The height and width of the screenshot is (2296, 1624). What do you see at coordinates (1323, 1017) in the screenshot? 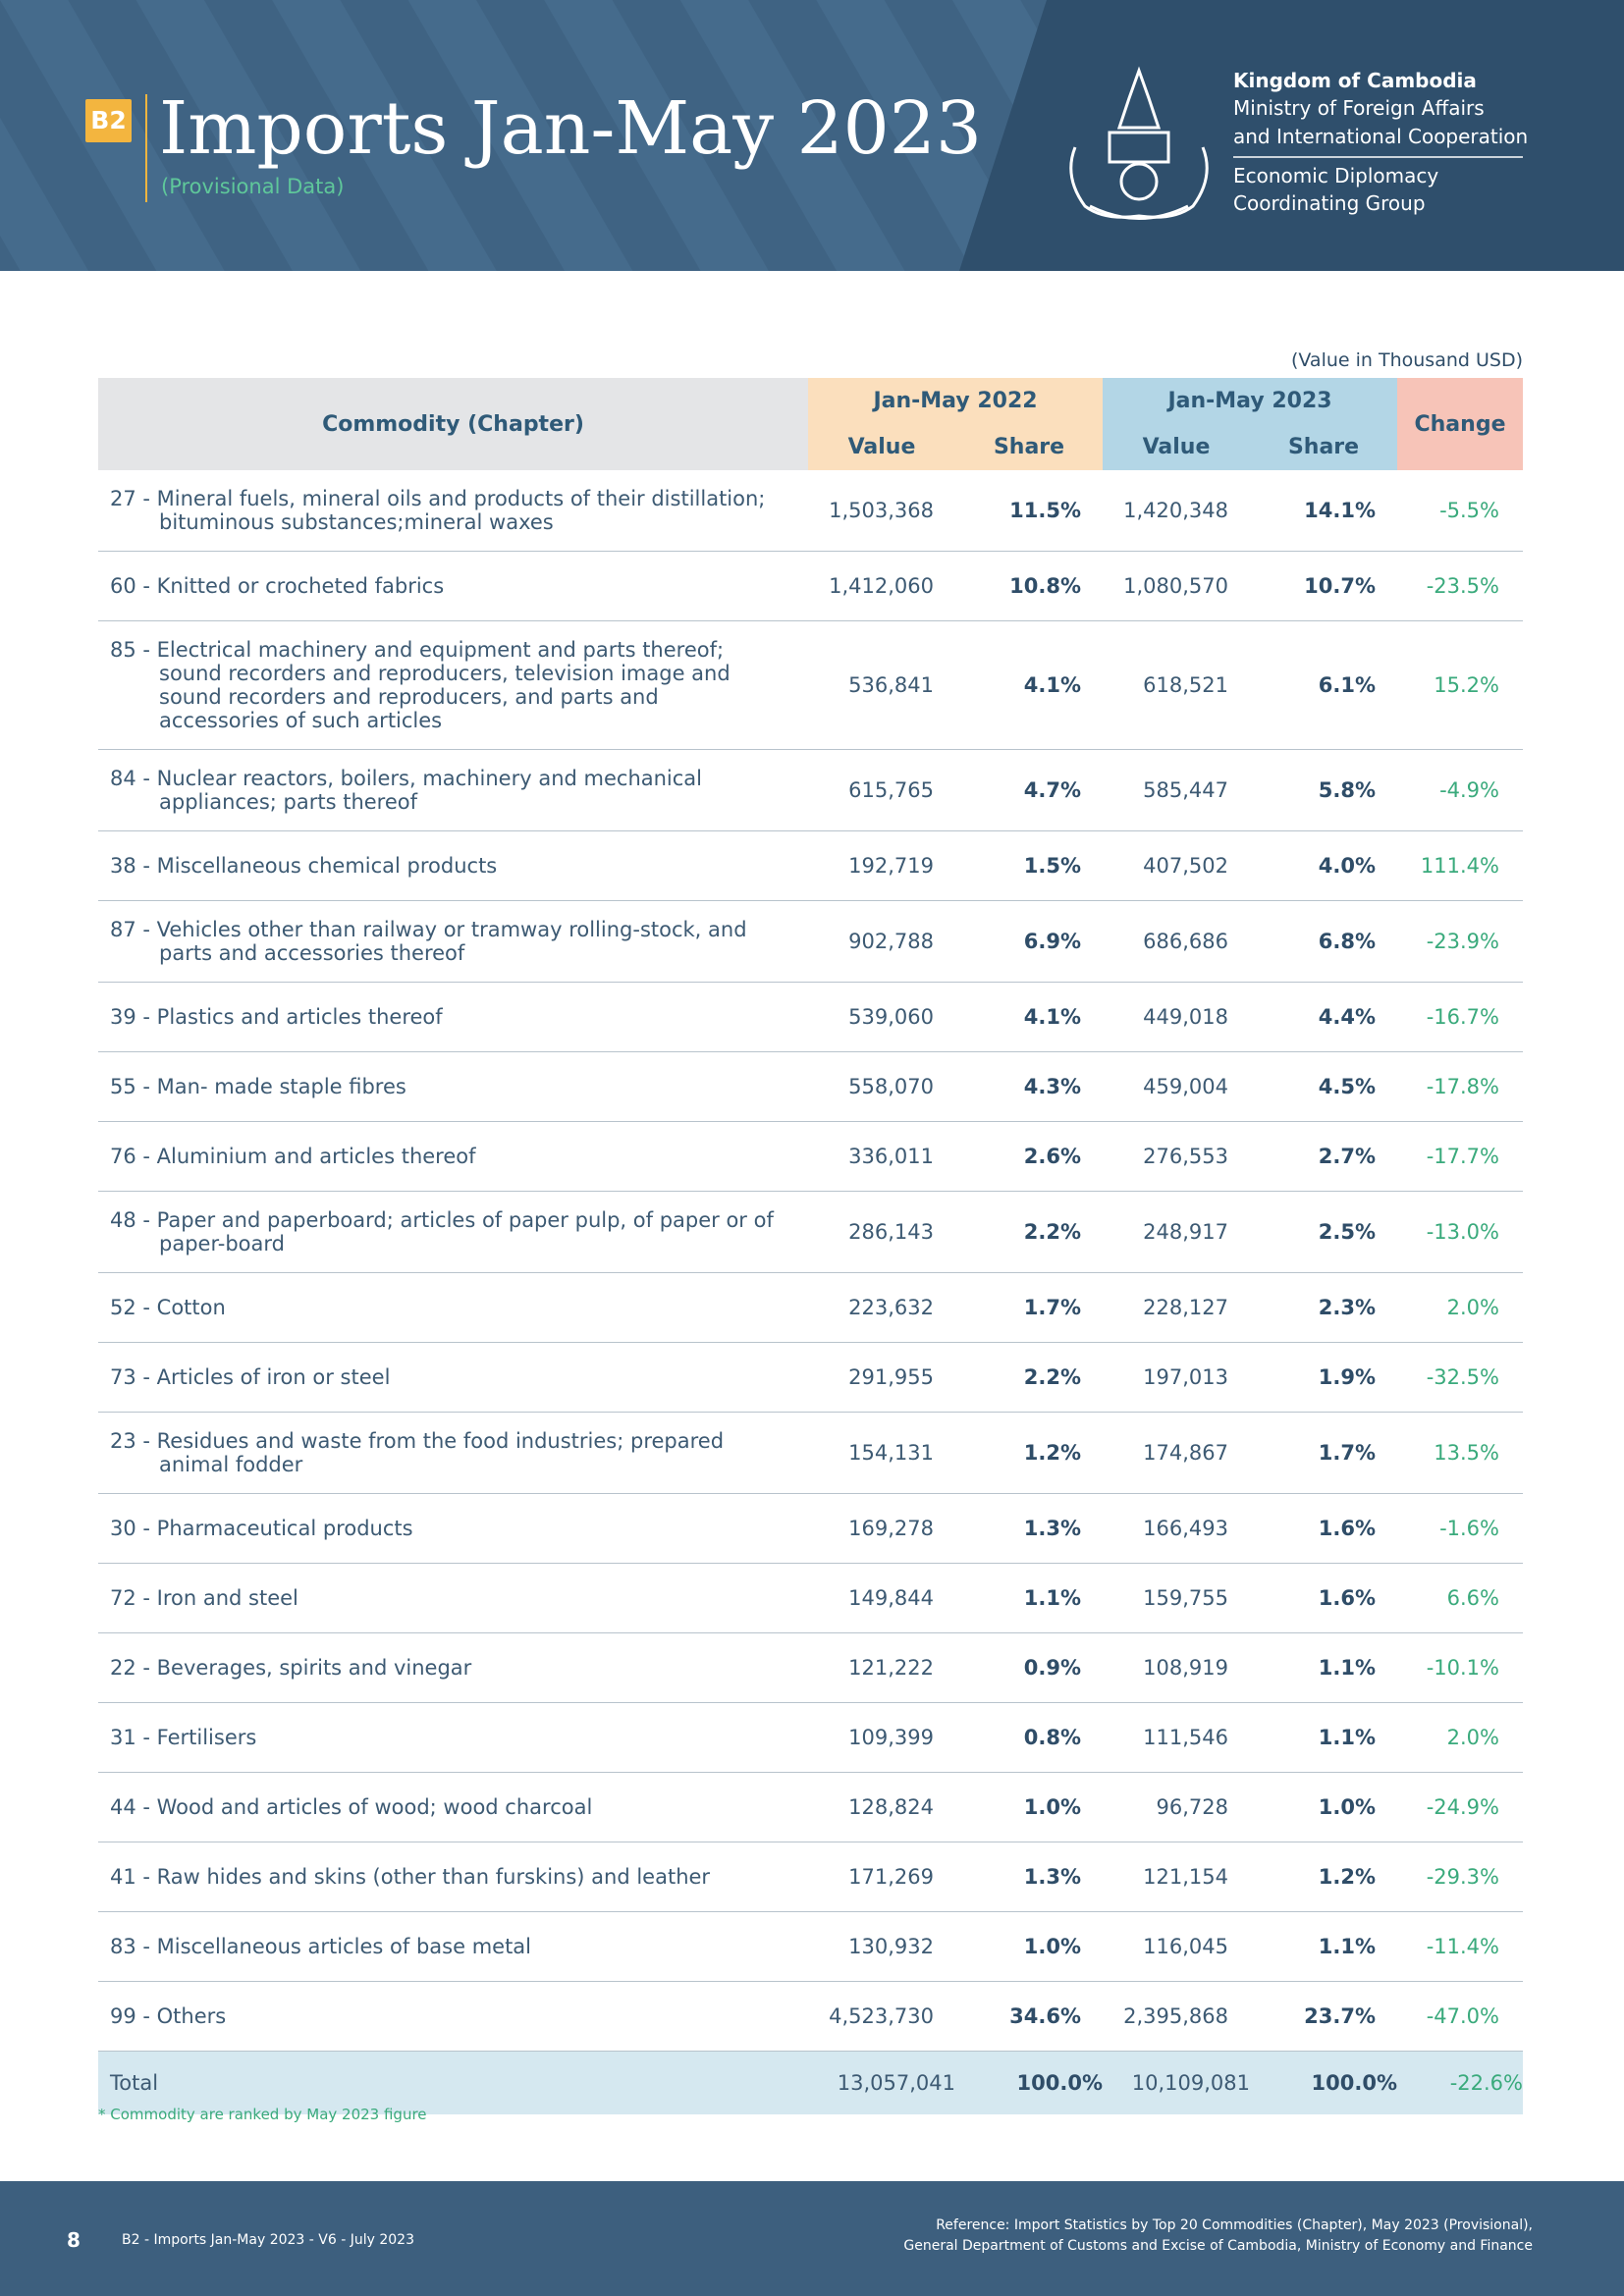
I see `share-2023: 4.4%` at bounding box center [1323, 1017].